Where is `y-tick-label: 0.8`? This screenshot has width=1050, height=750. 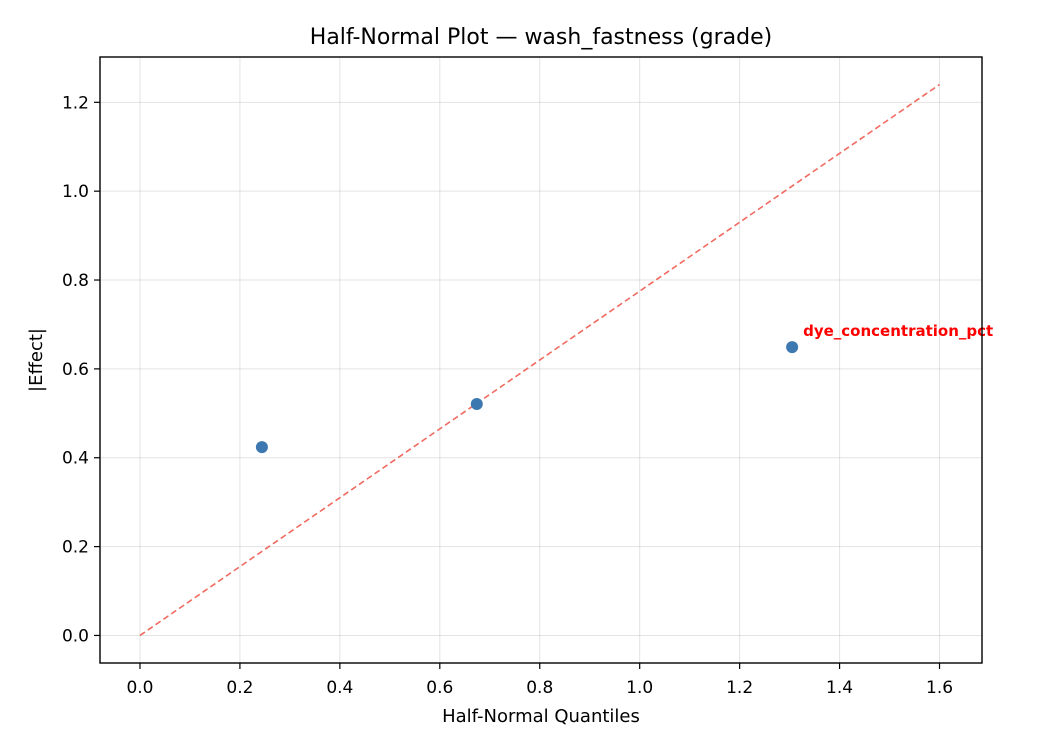 y-tick-label: 0.8 is located at coordinates (75, 281).